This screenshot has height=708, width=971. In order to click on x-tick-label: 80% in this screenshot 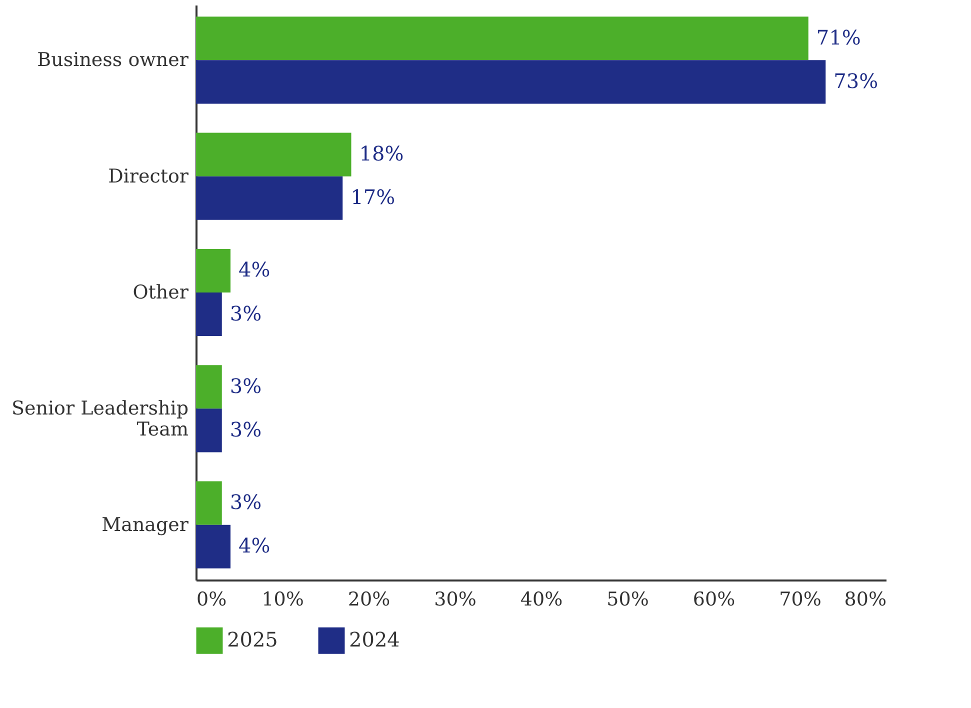, I will do `click(865, 599)`.